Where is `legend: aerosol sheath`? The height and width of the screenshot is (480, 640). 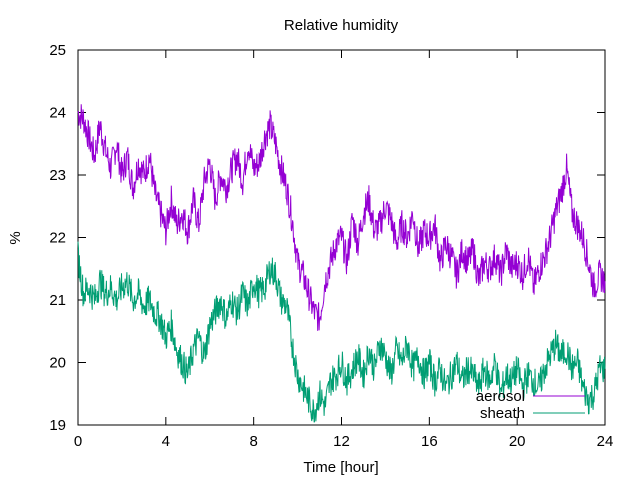 legend: aerosol sheath is located at coordinates (530, 405).